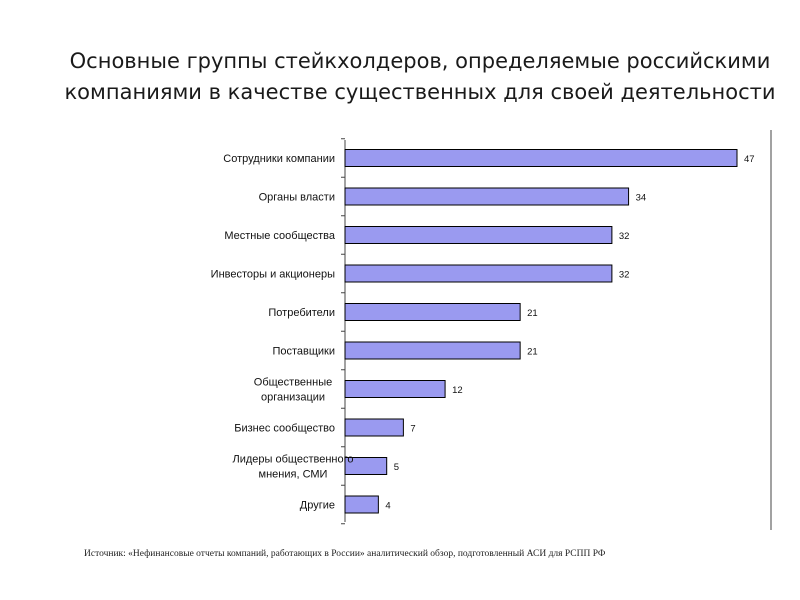 This screenshot has width=800, height=600. What do you see at coordinates (412, 429) in the screenshot?
I see `value-label: 7` at bounding box center [412, 429].